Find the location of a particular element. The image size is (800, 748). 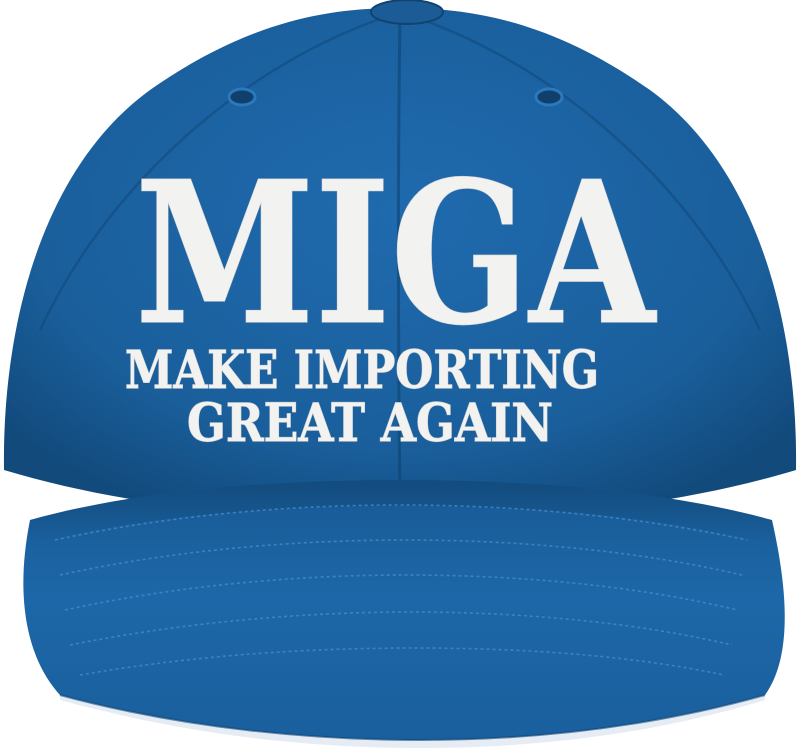

cap-underbrim is located at coordinates (412, 719).